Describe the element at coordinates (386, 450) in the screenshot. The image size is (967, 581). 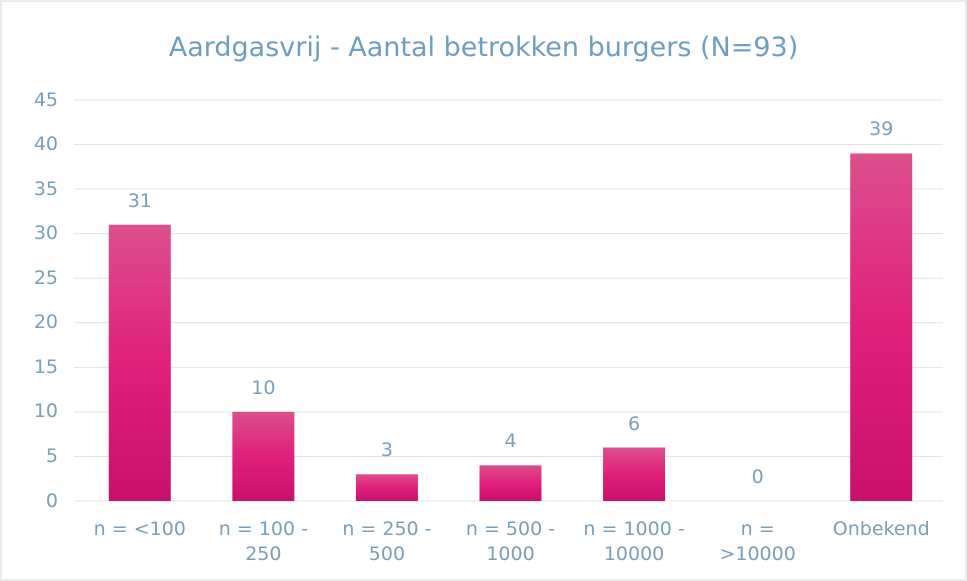
I see `data-label: 3` at that location.